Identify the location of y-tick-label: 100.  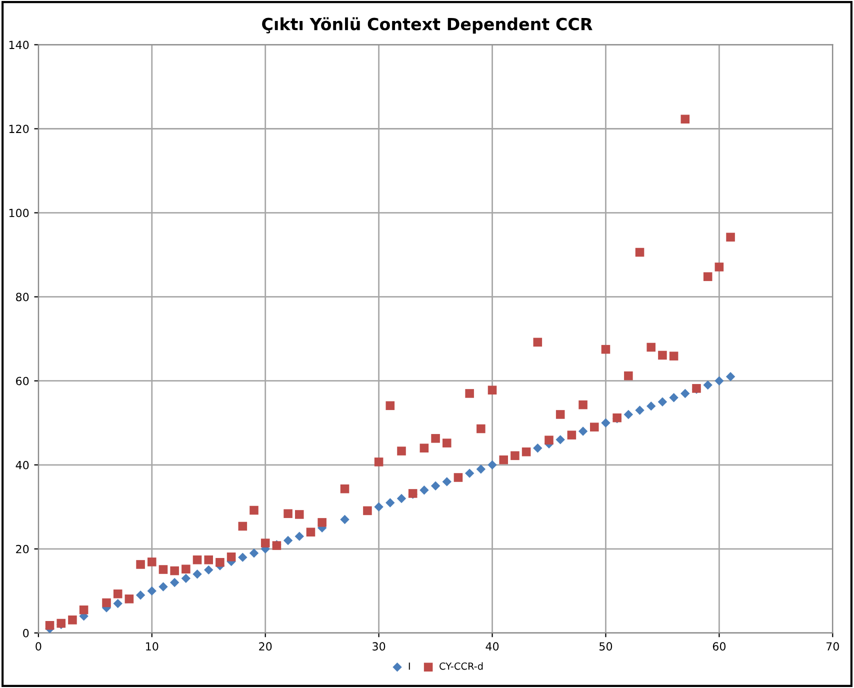
(19, 213).